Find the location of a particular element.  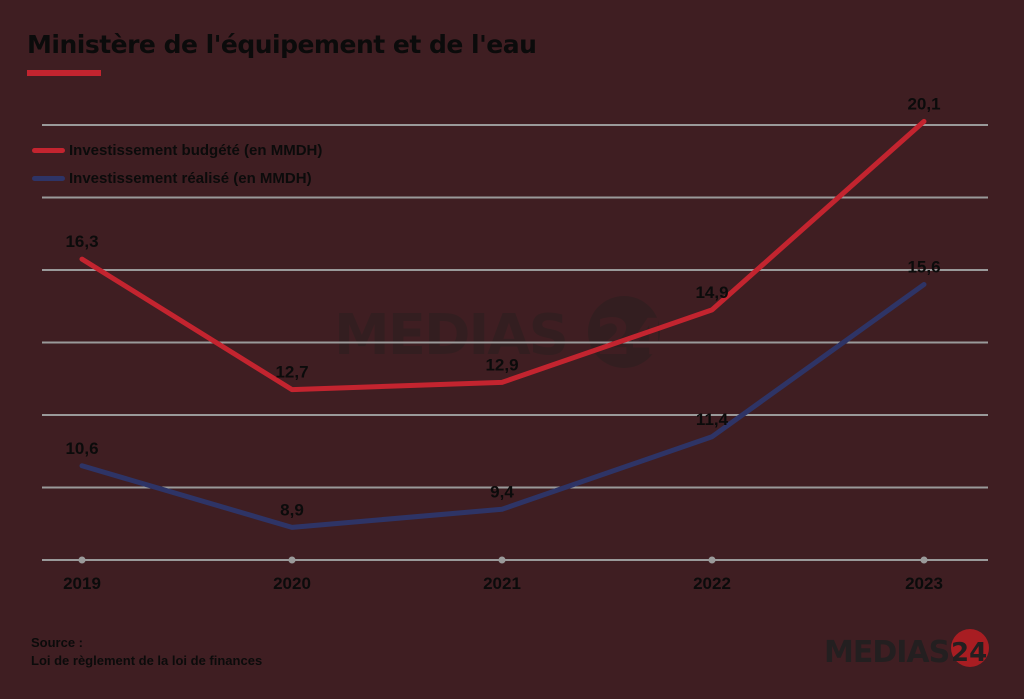

data-label: 11,4 is located at coordinates (712, 419).